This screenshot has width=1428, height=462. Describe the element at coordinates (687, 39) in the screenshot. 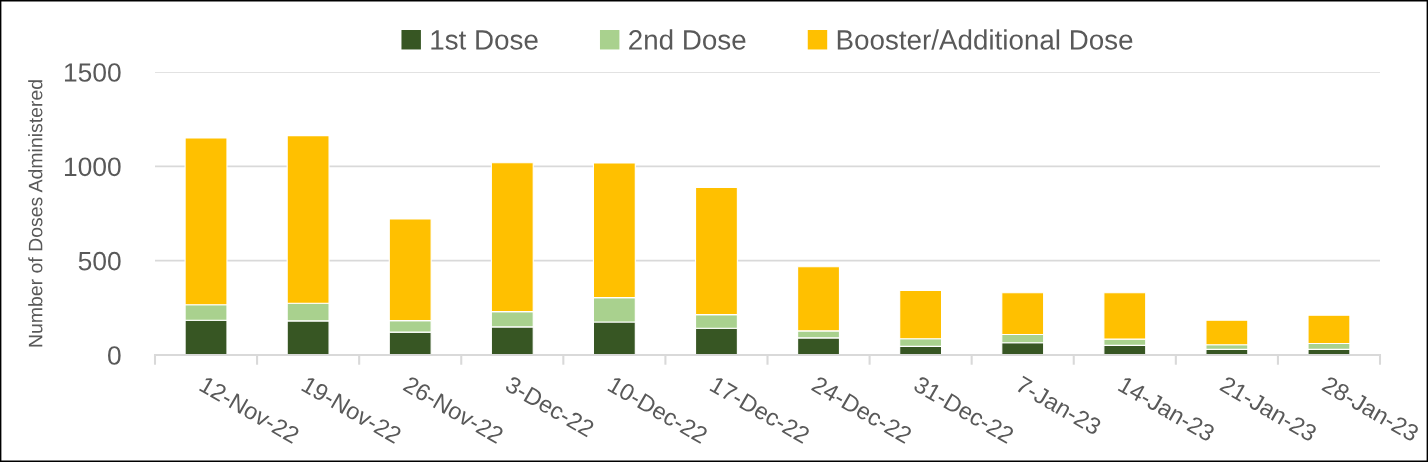

I see `legend-label: 2nd Dose` at that location.